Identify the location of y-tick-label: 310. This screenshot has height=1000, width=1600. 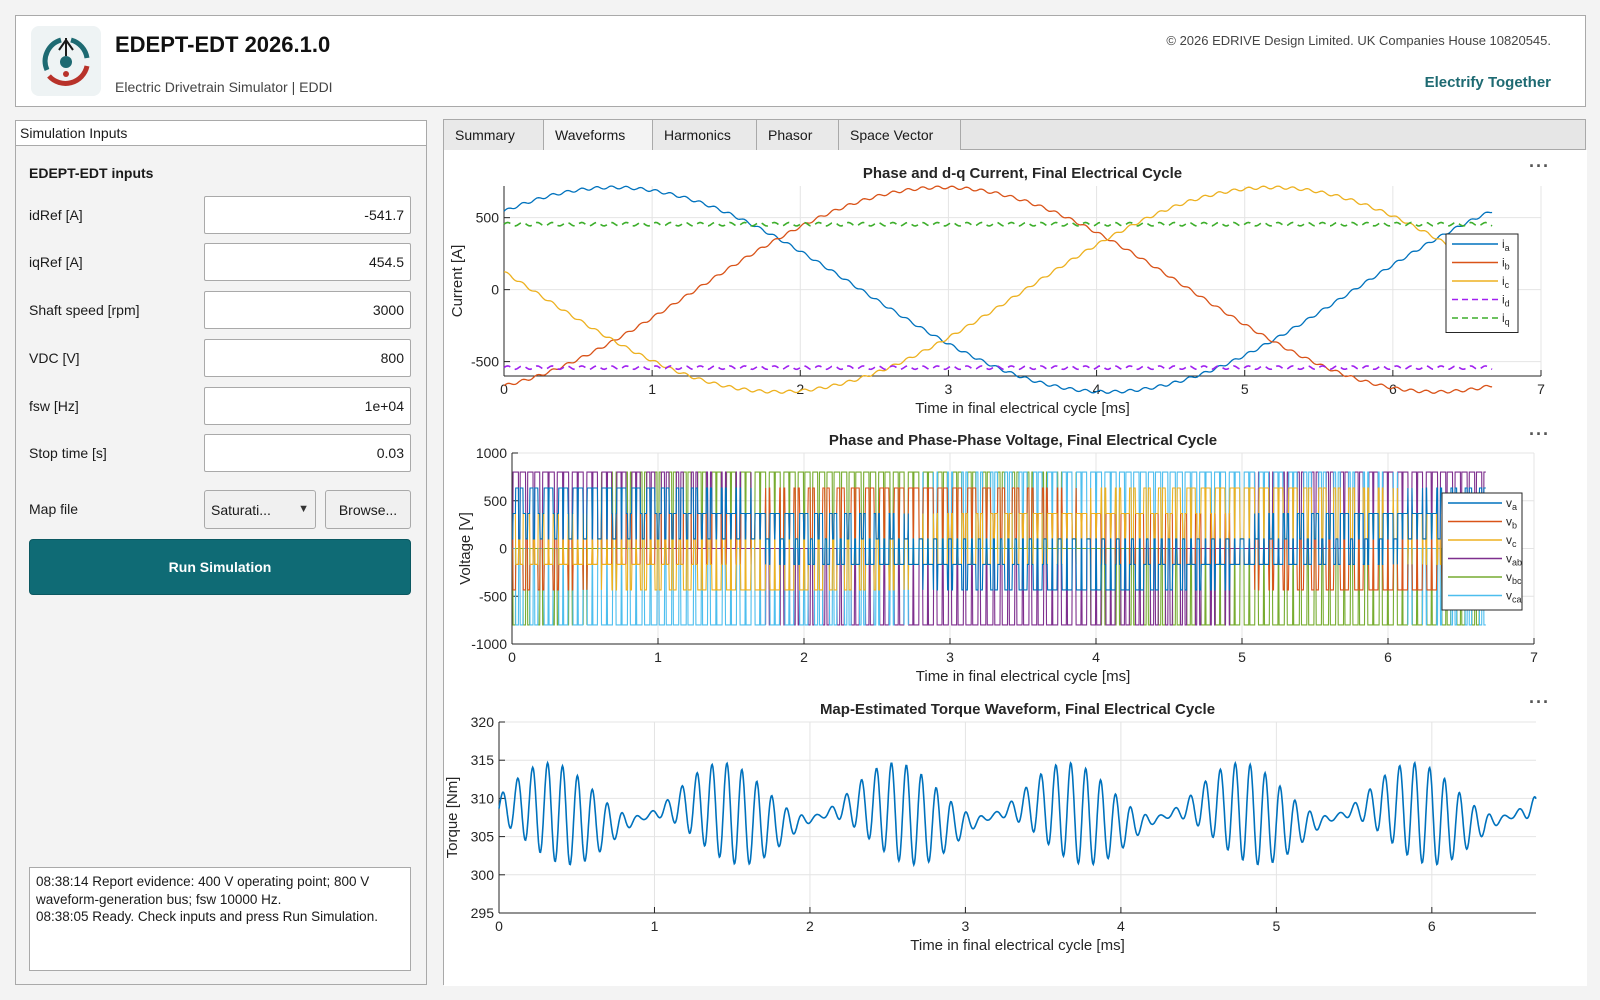
(483, 798).